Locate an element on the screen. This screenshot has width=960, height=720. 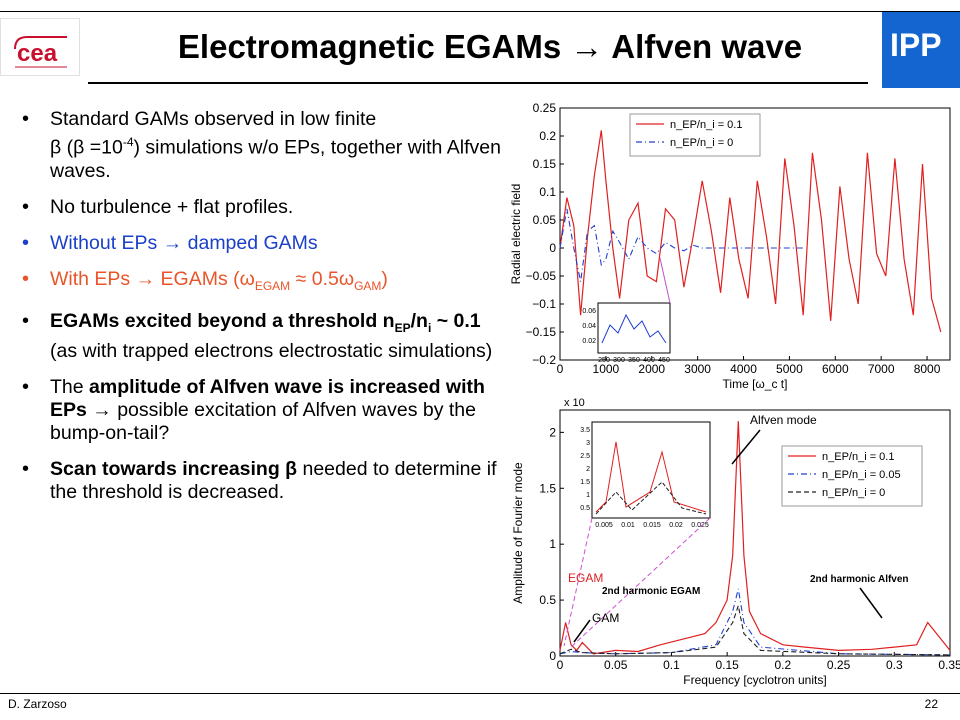
x-tick-label: 0.05 is located at coordinates (616, 665).